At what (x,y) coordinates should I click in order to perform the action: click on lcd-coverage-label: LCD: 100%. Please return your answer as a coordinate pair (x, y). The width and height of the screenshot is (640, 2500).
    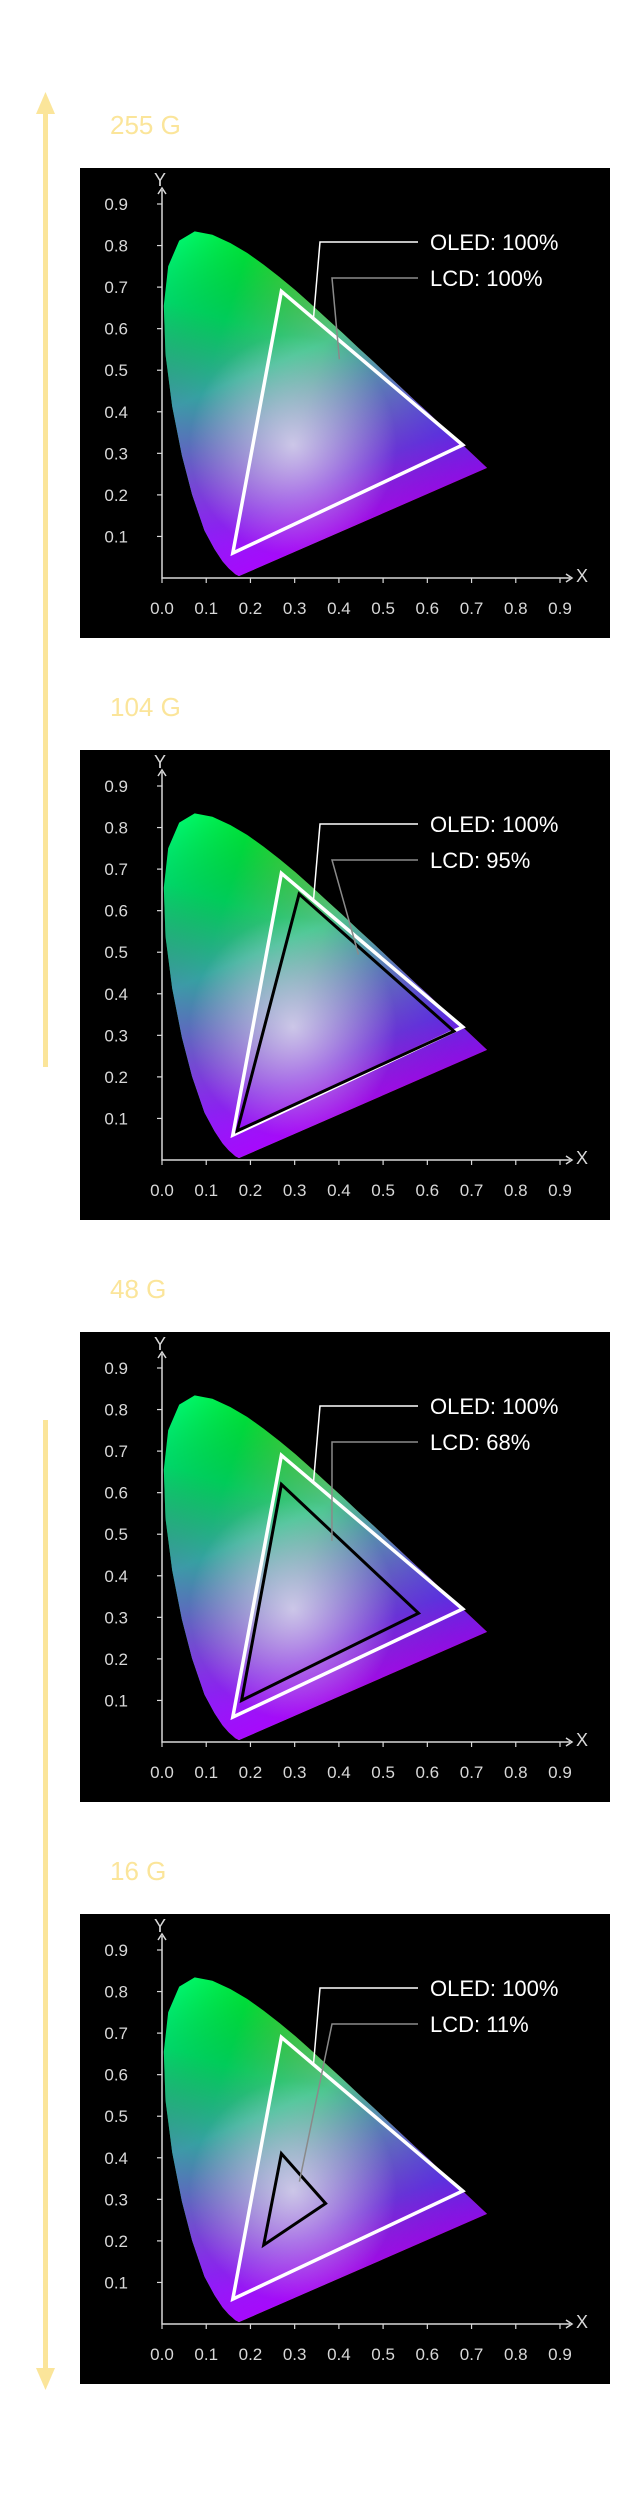
    Looking at the image, I should click on (486, 278).